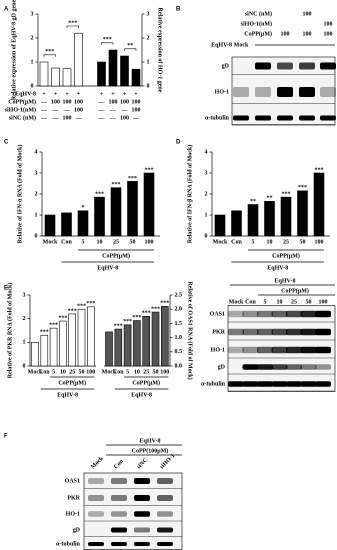 This screenshot has width=337, height=550. Describe the element at coordinates (73, 498) in the screenshot. I see `blot-row-label: PKR` at that location.